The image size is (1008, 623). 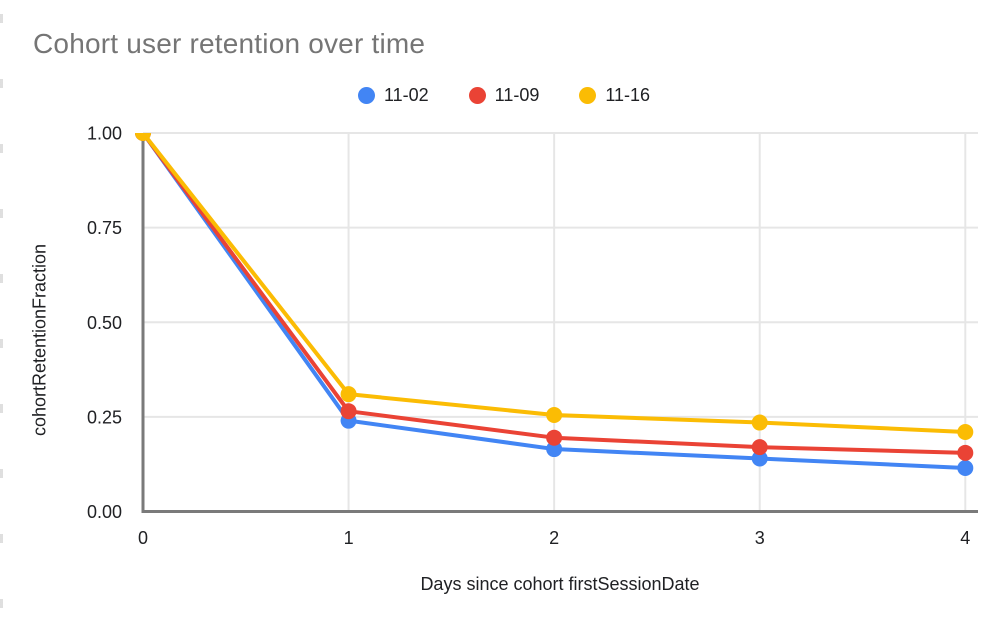 What do you see at coordinates (39, 340) in the screenshot?
I see `y-axis-title: cohortRetentionFraction` at bounding box center [39, 340].